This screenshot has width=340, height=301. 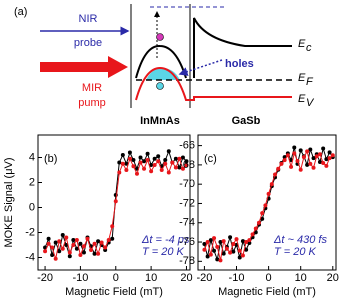 What do you see at coordinates (187, 261) in the screenshot?
I see `y-tick-label: -78` at bounding box center [187, 261].